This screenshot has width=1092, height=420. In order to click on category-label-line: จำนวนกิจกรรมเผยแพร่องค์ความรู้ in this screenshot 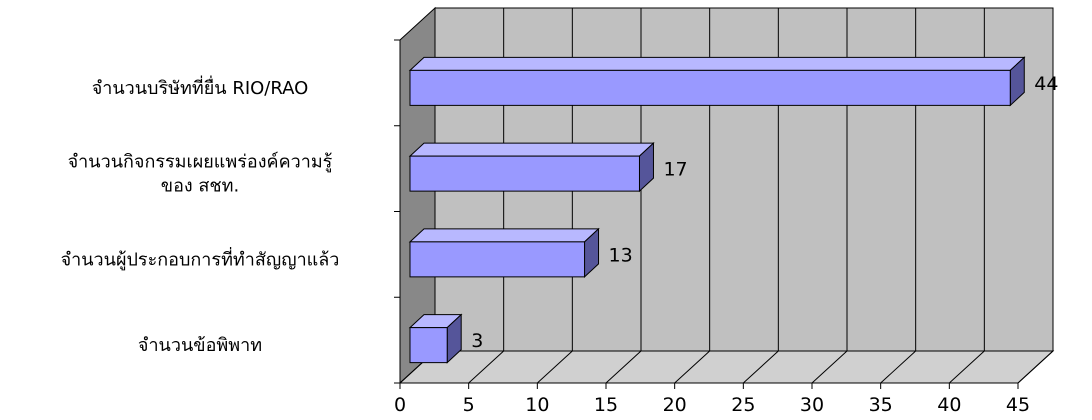, I will do `click(200, 162)`.